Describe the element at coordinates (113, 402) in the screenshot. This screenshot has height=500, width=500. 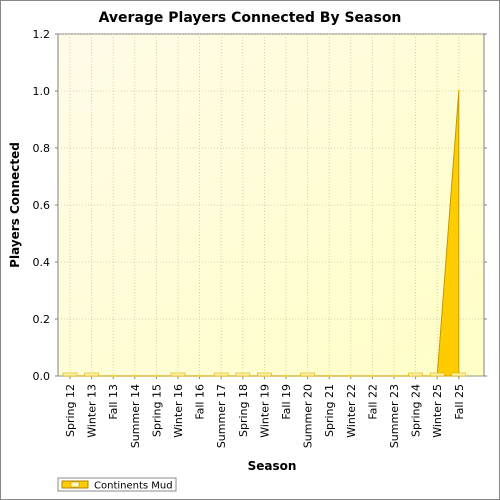
I see `x-tick-label: Fall 13` at that location.